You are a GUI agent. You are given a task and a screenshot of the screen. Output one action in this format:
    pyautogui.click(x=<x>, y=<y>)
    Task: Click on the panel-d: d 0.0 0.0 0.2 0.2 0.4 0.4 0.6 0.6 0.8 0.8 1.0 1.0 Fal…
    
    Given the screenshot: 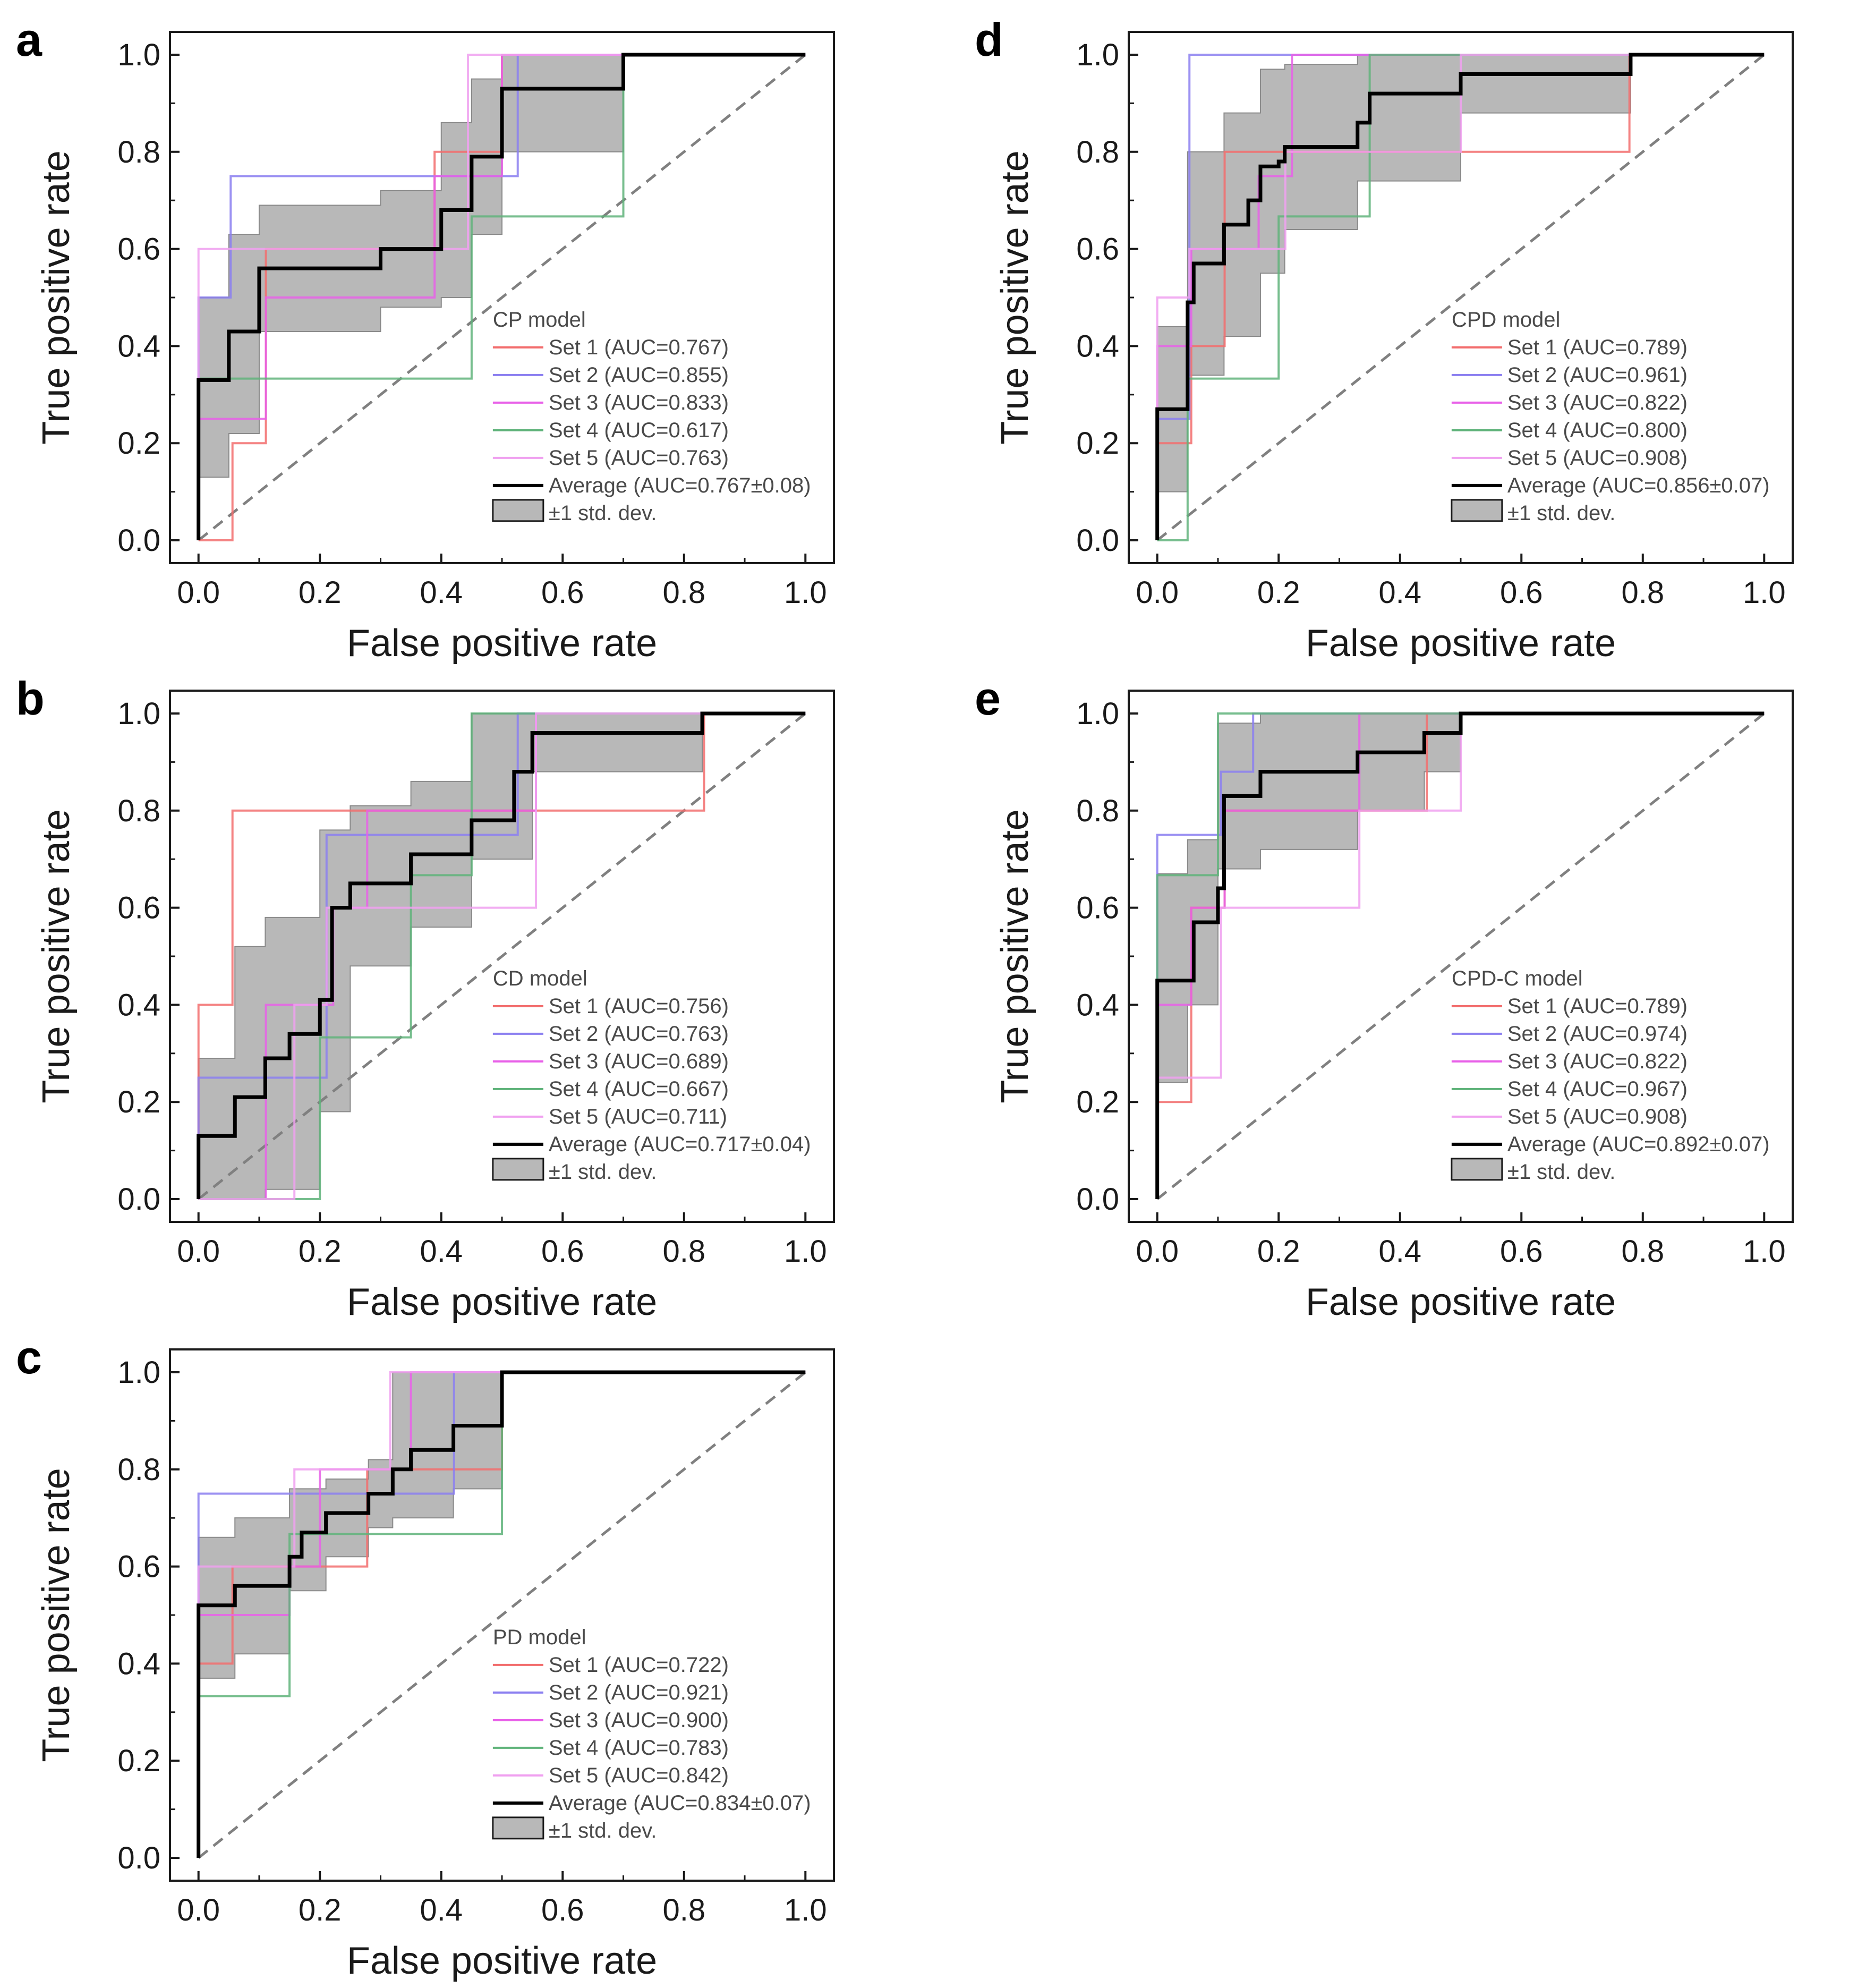 What is the action you would take?
    pyautogui.click(x=1384, y=339)
    